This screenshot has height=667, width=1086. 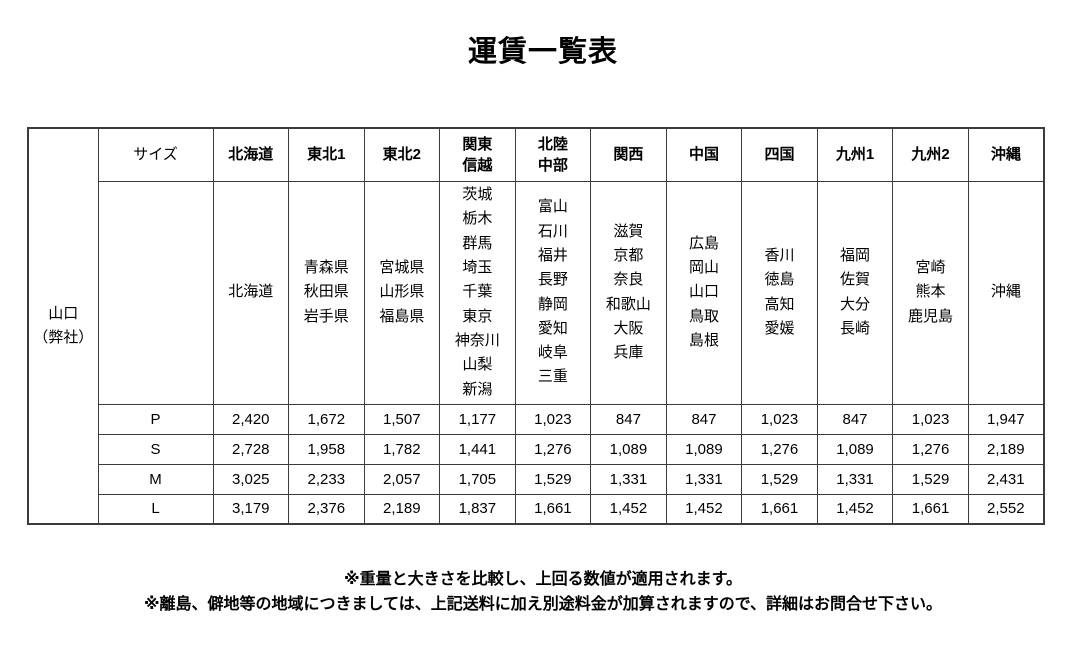 What do you see at coordinates (543, 579) in the screenshot?
I see `note-line: ※重量と大きさを比較し、上回る数値が適用されます。` at bounding box center [543, 579].